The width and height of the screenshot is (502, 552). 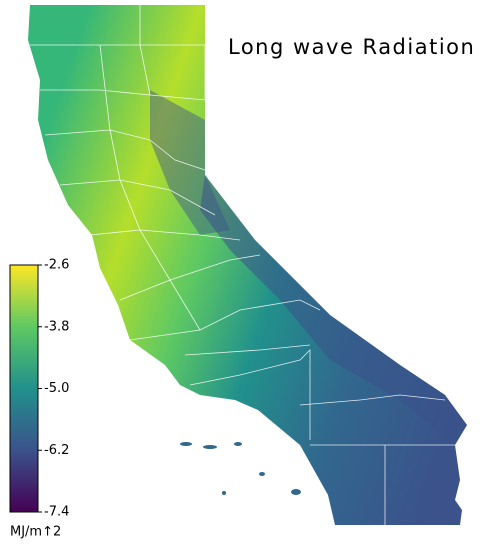 What do you see at coordinates (56, 326) in the screenshot?
I see `colorbar-tick-label: -3.8` at bounding box center [56, 326].